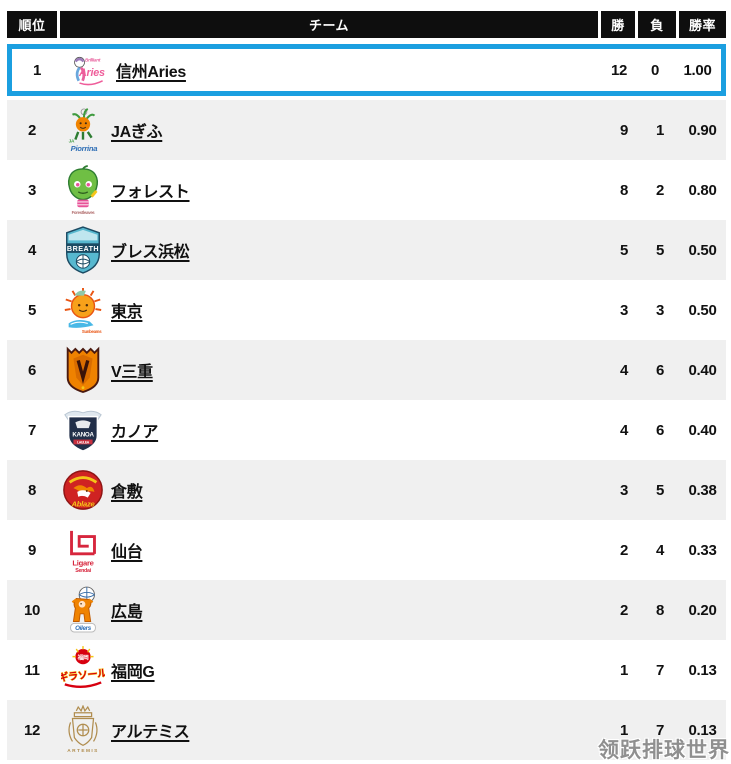 The width and height of the screenshot is (731, 764). What do you see at coordinates (32, 190) in the screenshot?
I see `rank-cell: 3` at bounding box center [32, 190].